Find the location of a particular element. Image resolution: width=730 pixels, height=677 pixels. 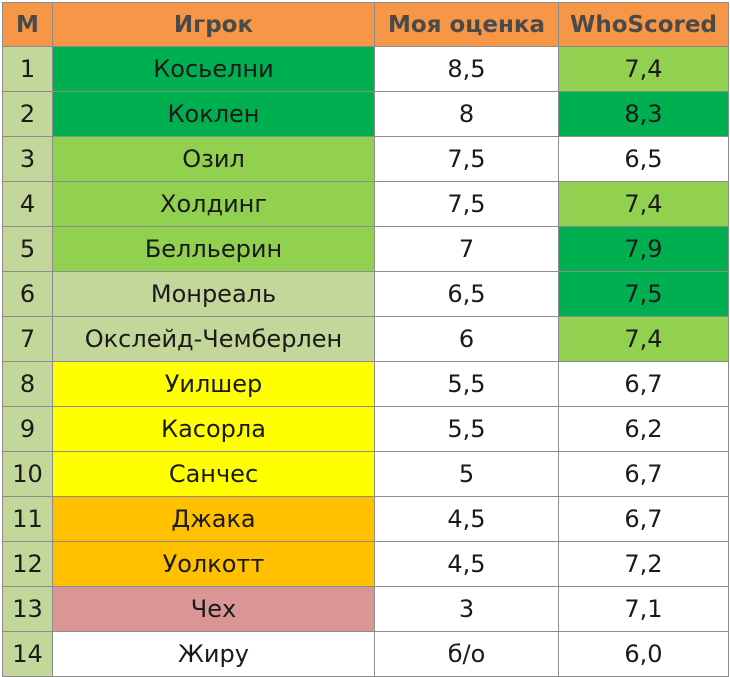

my-rating: 8 is located at coordinates (466, 114).